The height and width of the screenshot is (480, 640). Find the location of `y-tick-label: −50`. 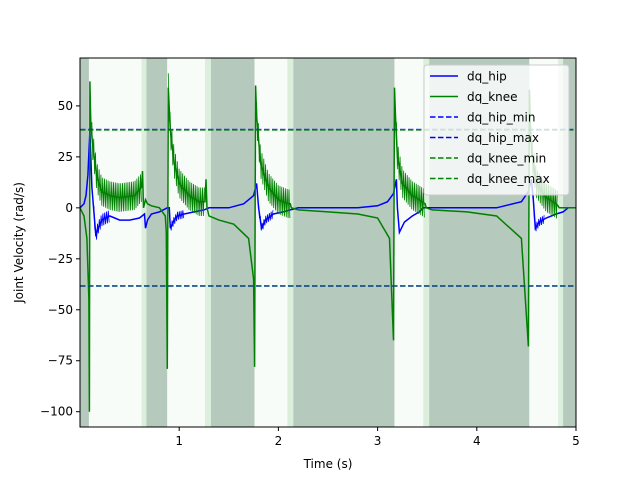

y-tick-label: −50 is located at coordinates (60, 310).